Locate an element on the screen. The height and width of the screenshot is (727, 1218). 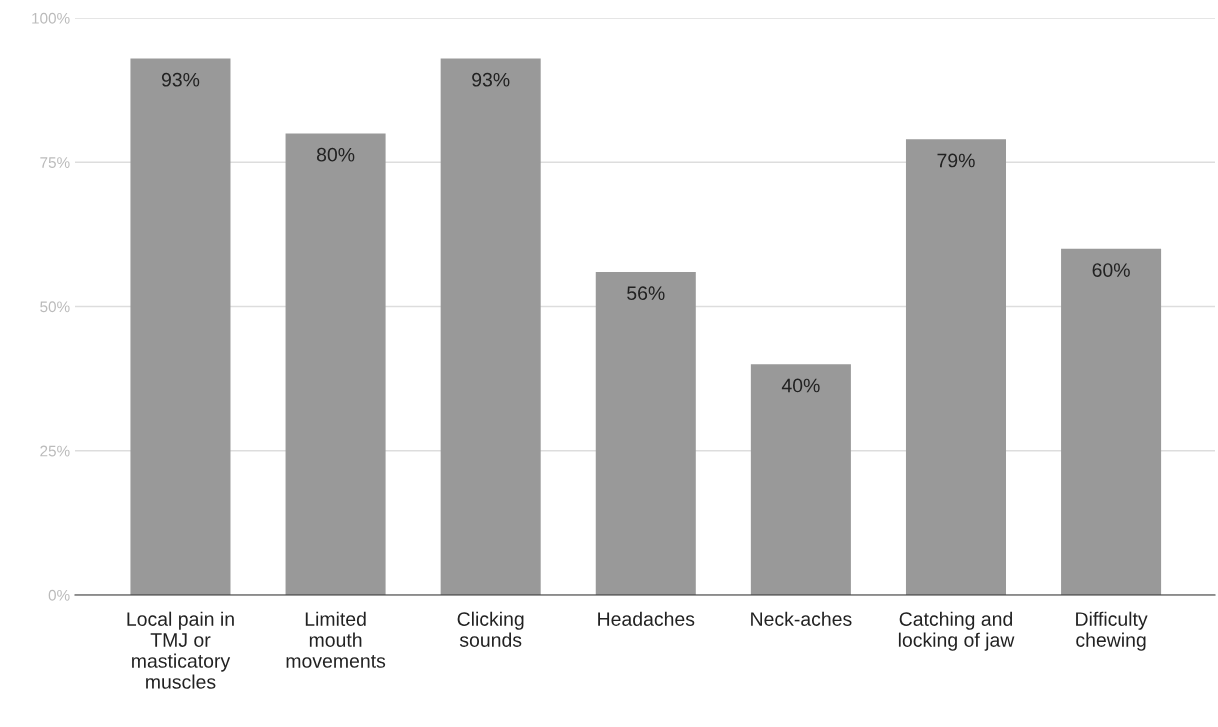
y-tick-label: 50% is located at coordinates (55, 307).